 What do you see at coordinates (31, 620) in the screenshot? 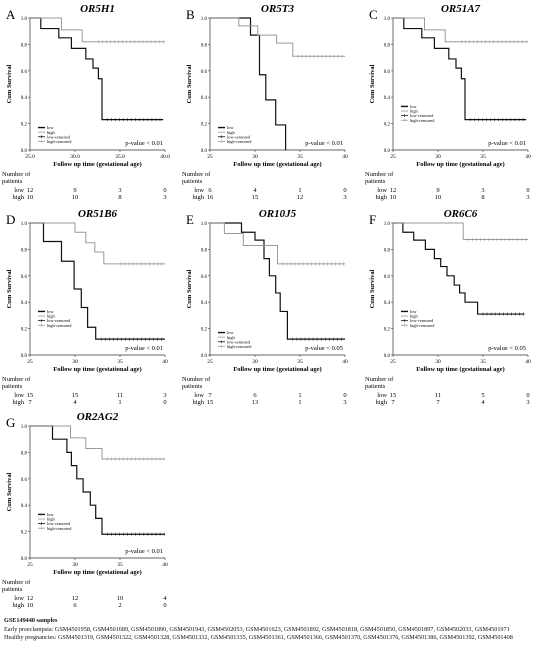
I see `footer-title: GSE149440 samples` at bounding box center [31, 620].